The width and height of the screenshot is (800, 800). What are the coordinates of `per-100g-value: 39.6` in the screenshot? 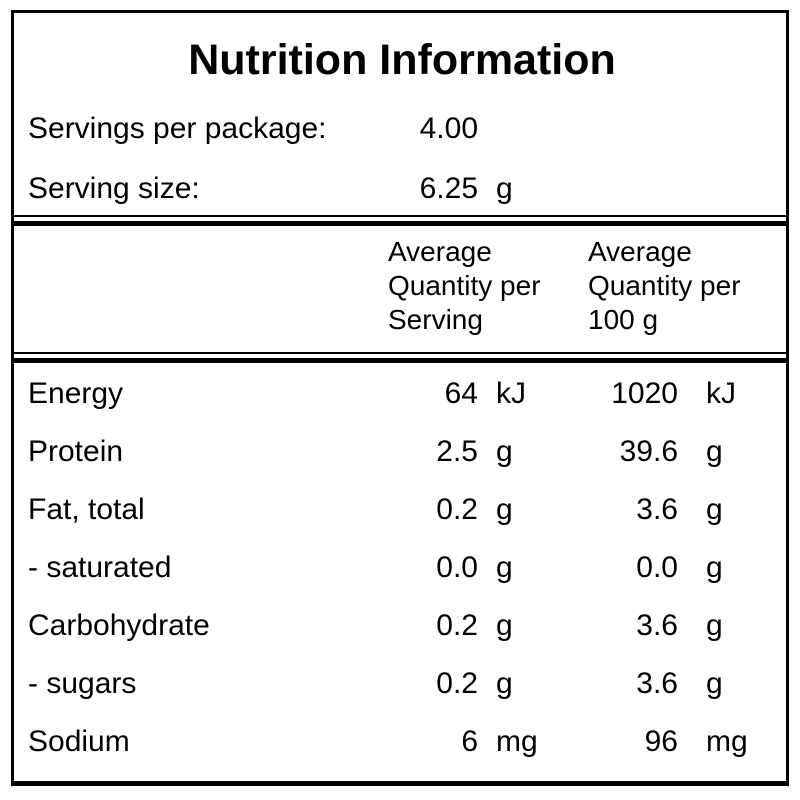 It's located at (648, 451).